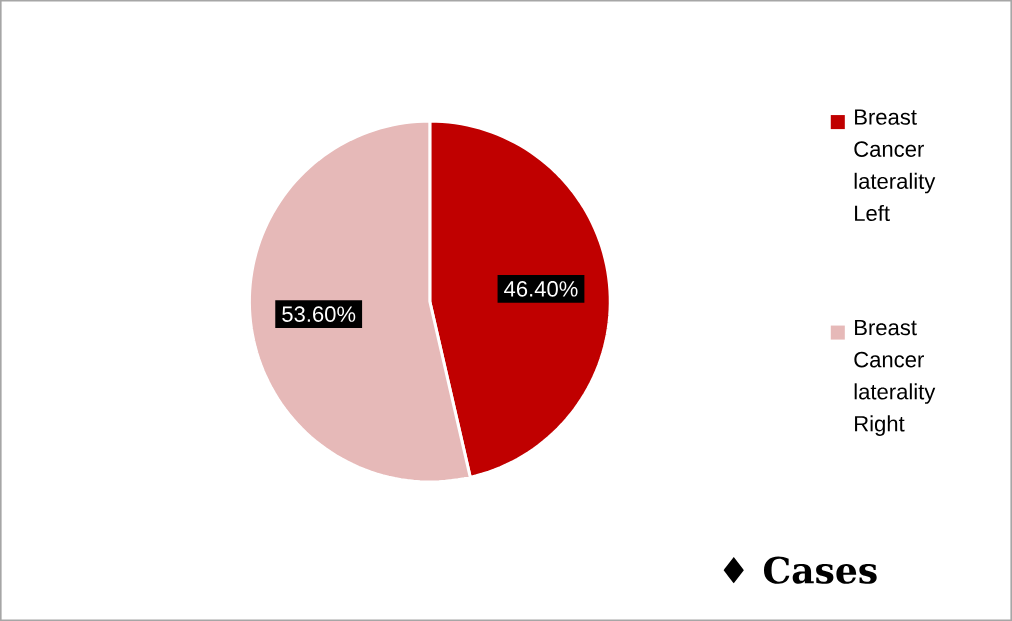 Image resolution: width=1012 pixels, height=621 pixels. I want to click on data-label: 46.40%, so click(541, 289).